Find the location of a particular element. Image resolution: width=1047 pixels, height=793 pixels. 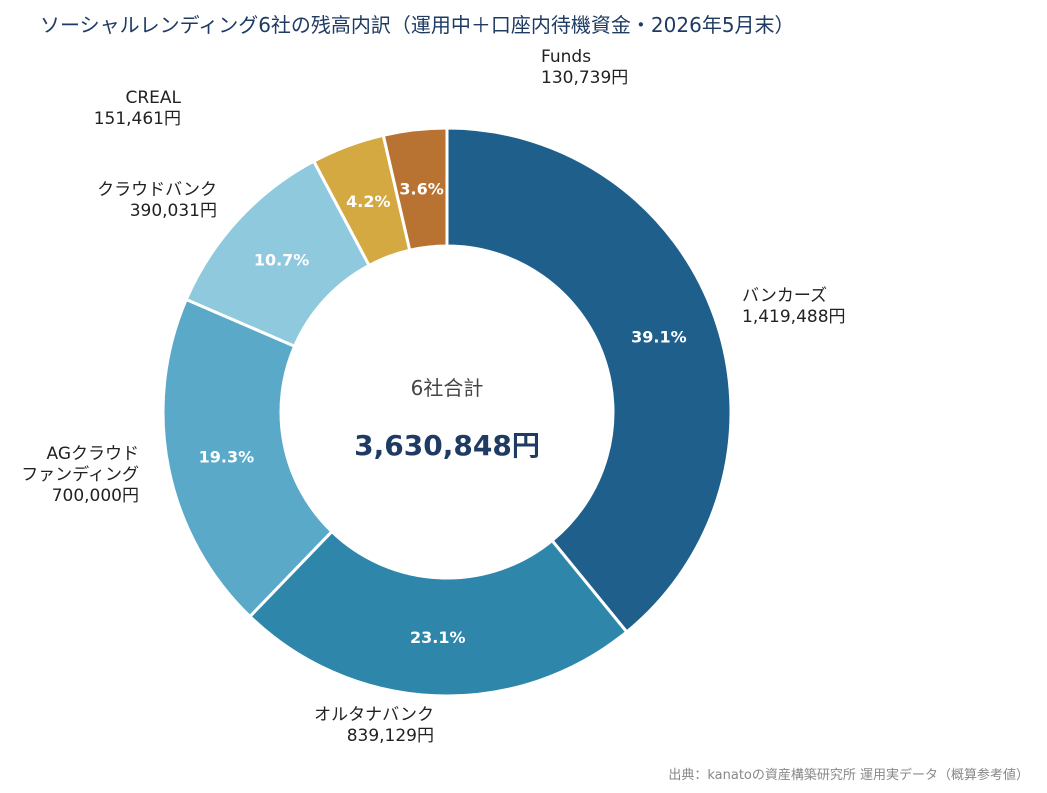

chart-title: ソーシャルレンディング6社の残高内訳（運用中＋口座内待機資金・2026年5月末） is located at coordinates (417, 25).